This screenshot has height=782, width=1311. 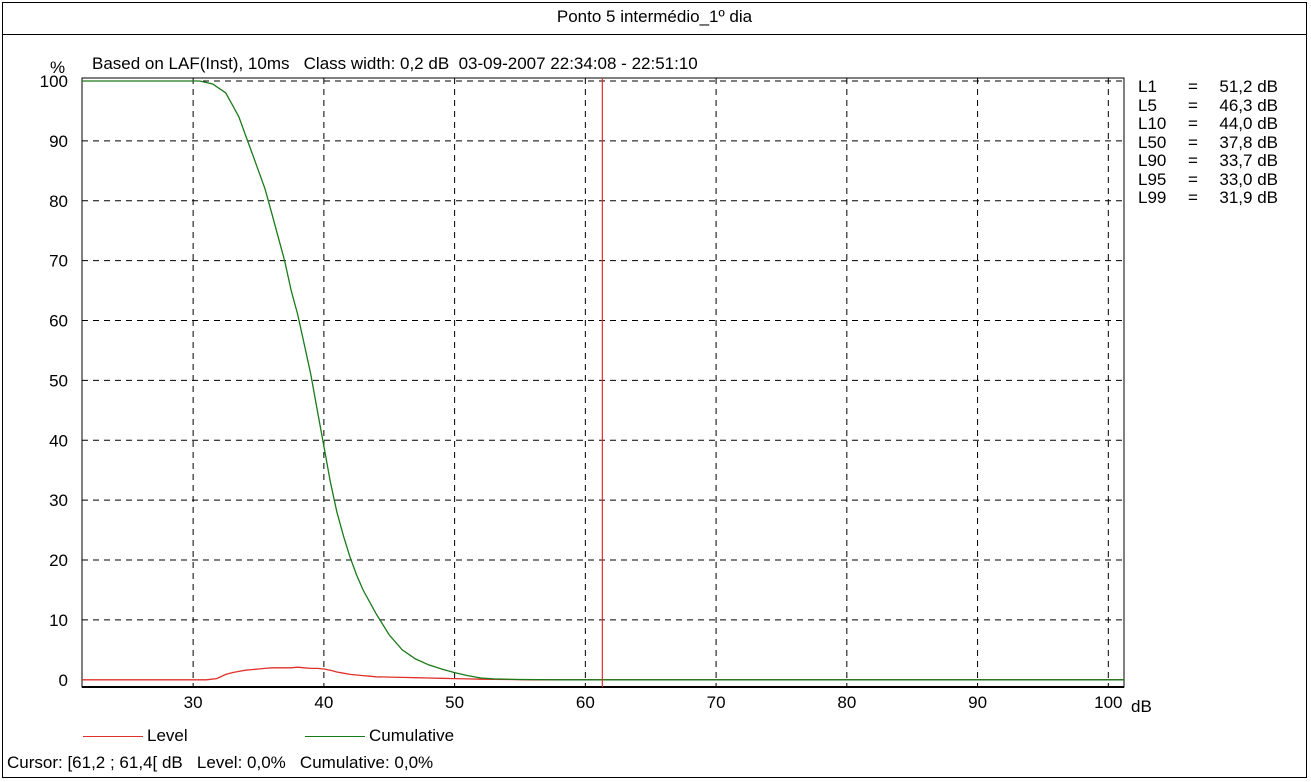 What do you see at coordinates (1152, 197) in the screenshot?
I see `stat-name: L99` at bounding box center [1152, 197].